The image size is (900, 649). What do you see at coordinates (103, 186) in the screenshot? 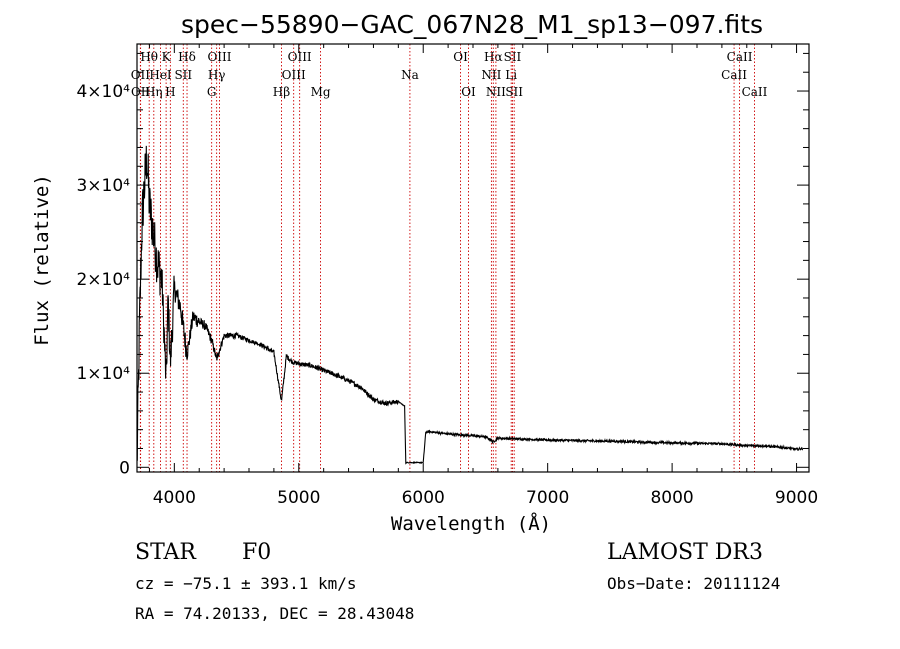
I see `y-tick-label: 3×10⁴` at bounding box center [103, 186].